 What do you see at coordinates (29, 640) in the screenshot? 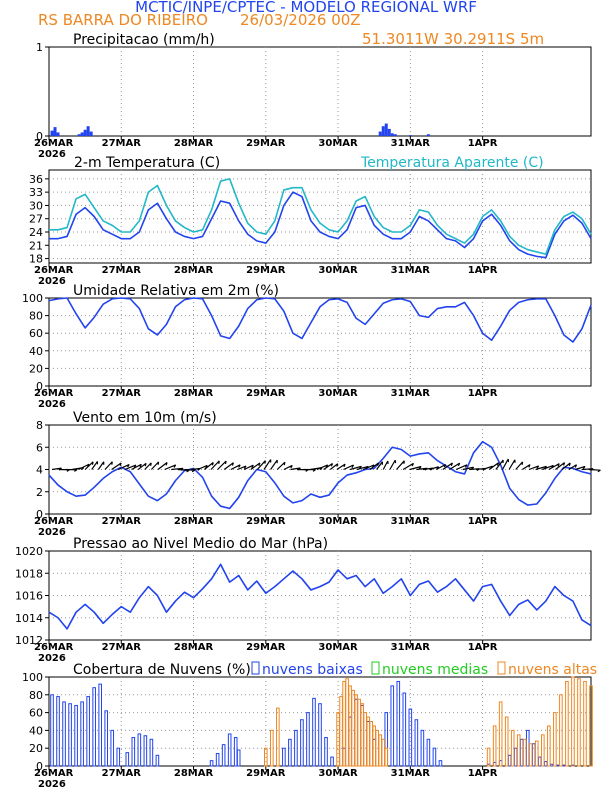
I see `y-tick-label: 1012` at bounding box center [29, 640].